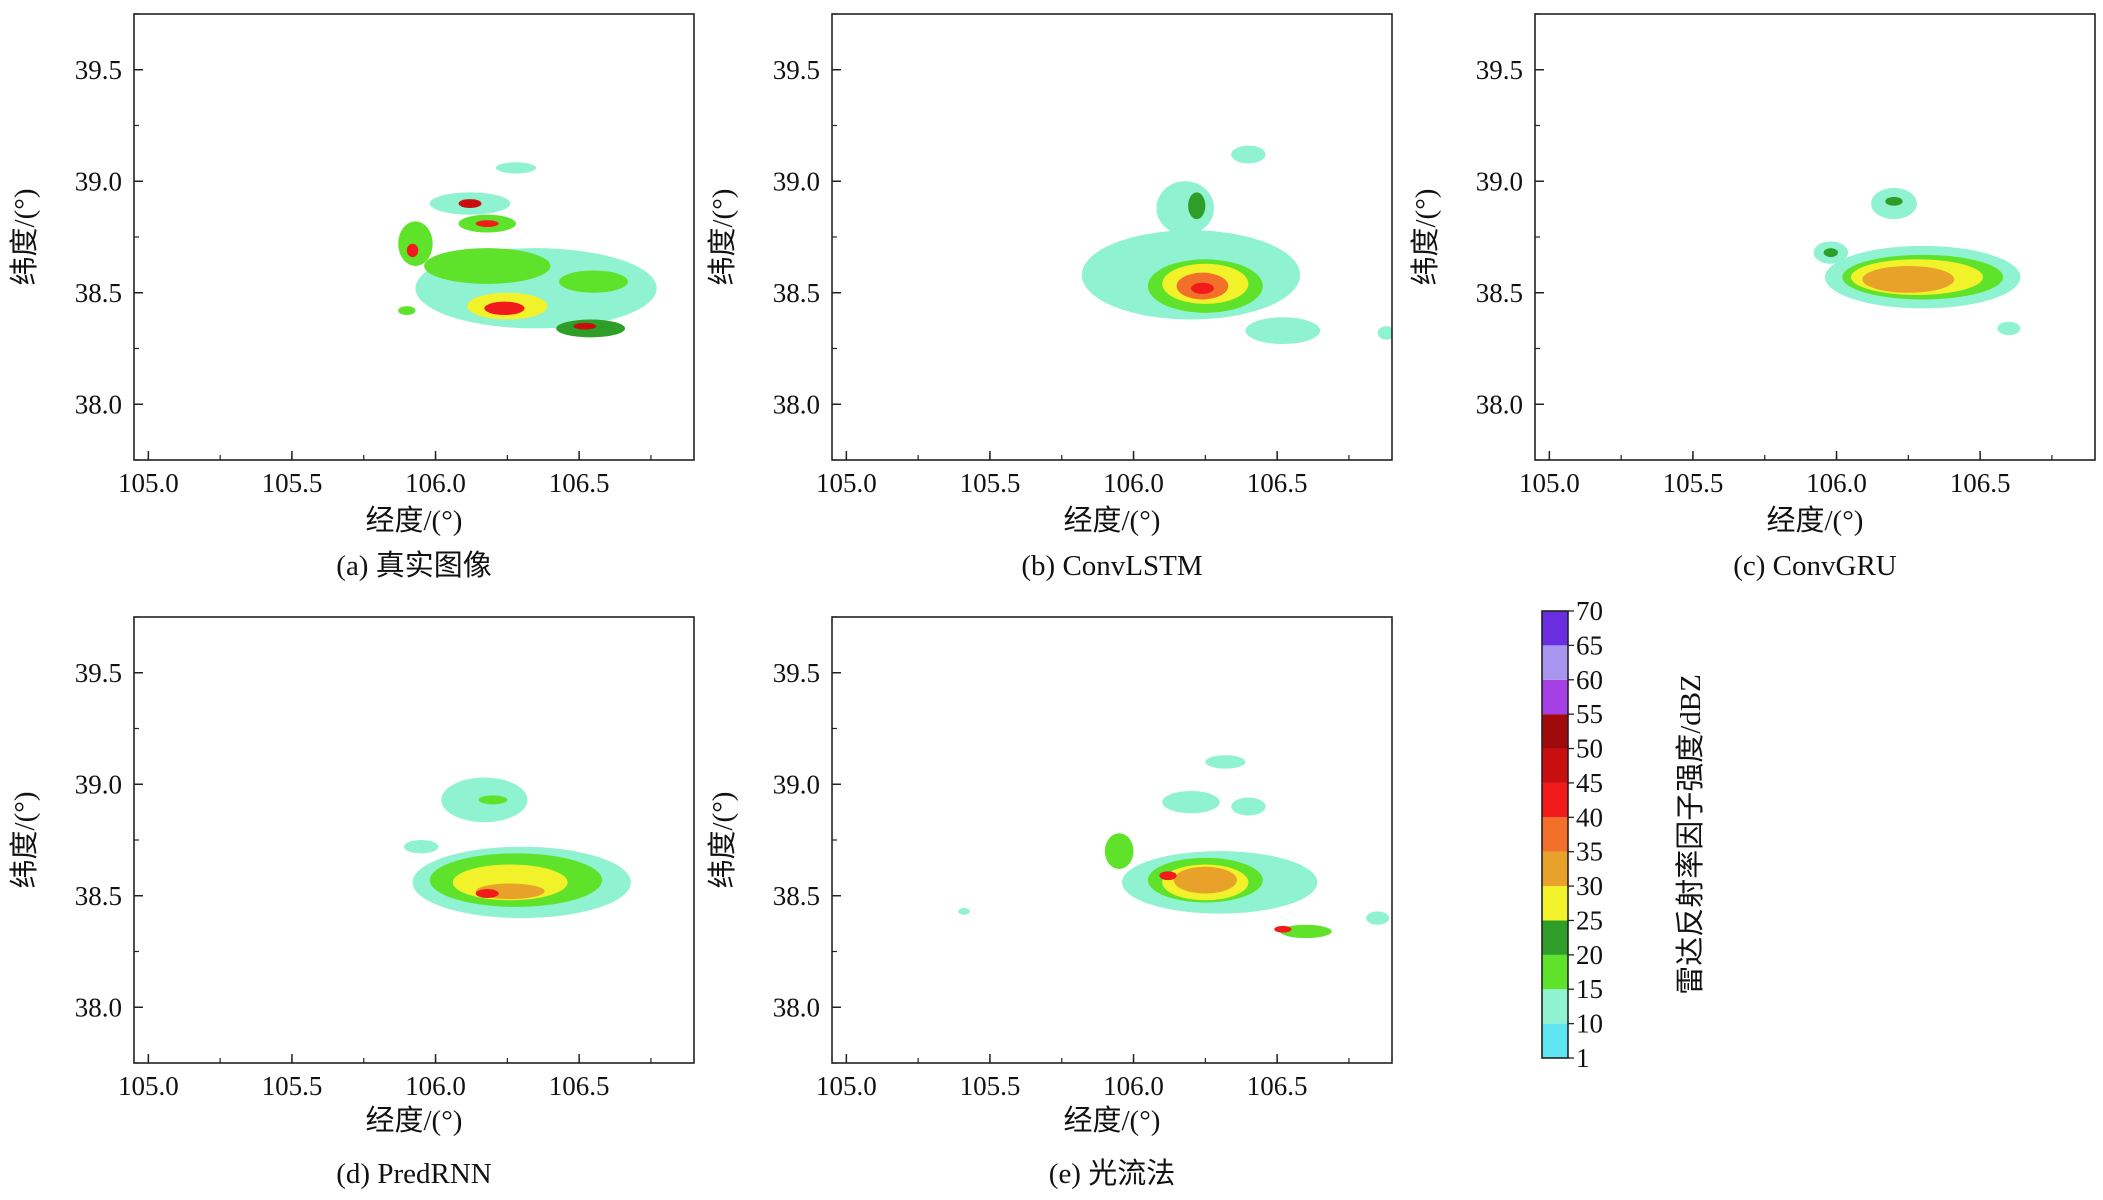 The image size is (2103, 1200). I want to click on colorbar-tick-label: 50, so click(1589, 749).